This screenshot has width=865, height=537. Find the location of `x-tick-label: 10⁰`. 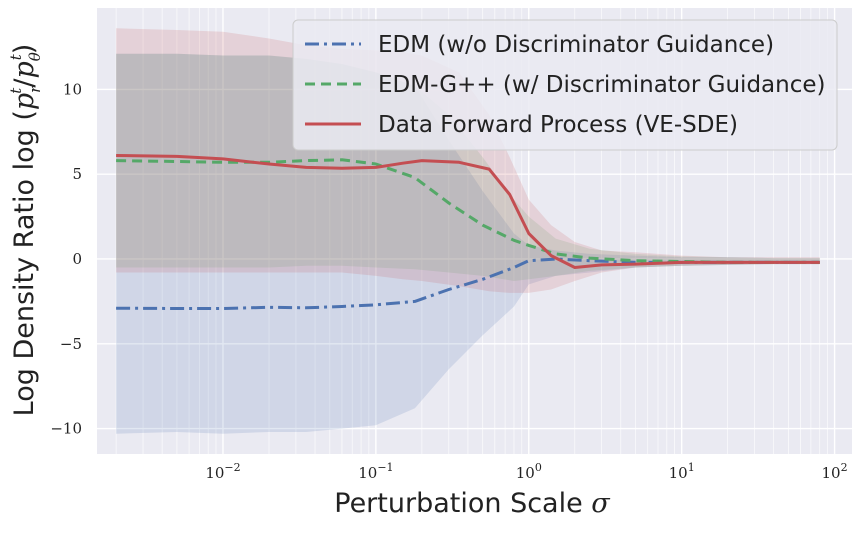

x-tick-label: 10⁰ is located at coordinates (529, 471).